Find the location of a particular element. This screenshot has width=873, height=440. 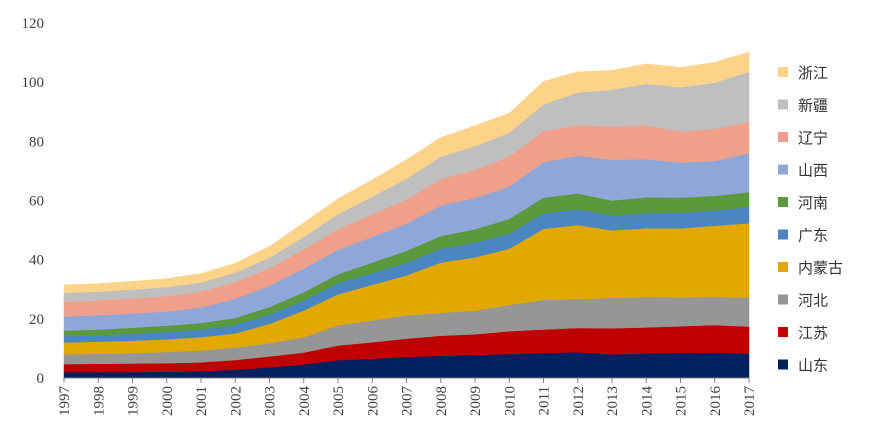

y-tick-label: 20 is located at coordinates (36, 320).